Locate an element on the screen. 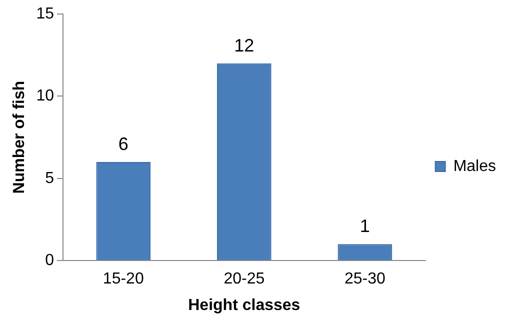  x-tick-label: 20-25 is located at coordinates (244, 279).